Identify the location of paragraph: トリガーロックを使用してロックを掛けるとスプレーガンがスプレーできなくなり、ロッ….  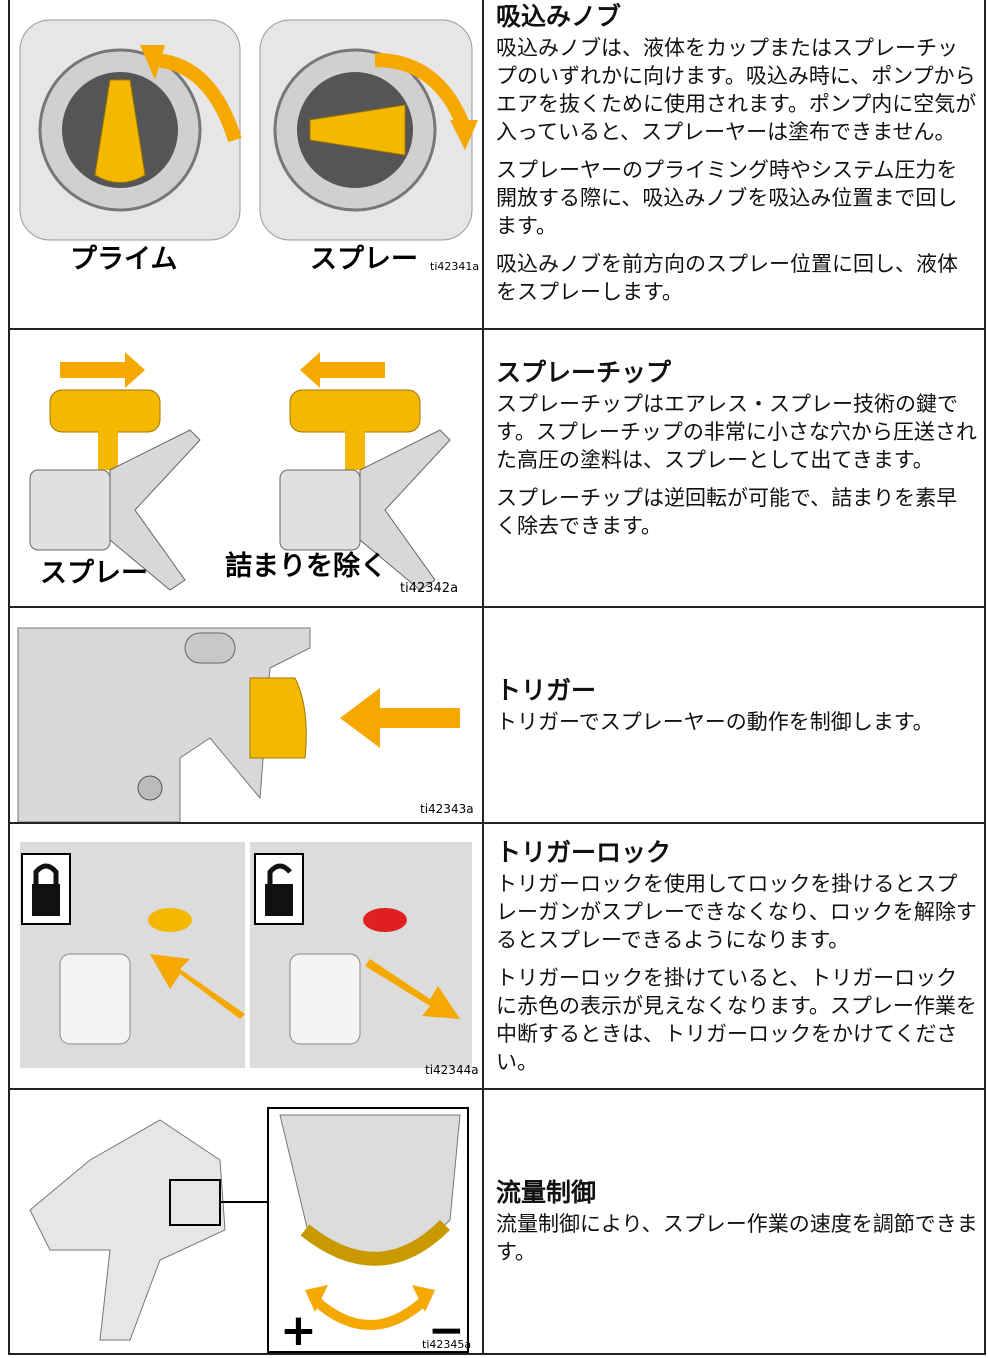
(736, 912).